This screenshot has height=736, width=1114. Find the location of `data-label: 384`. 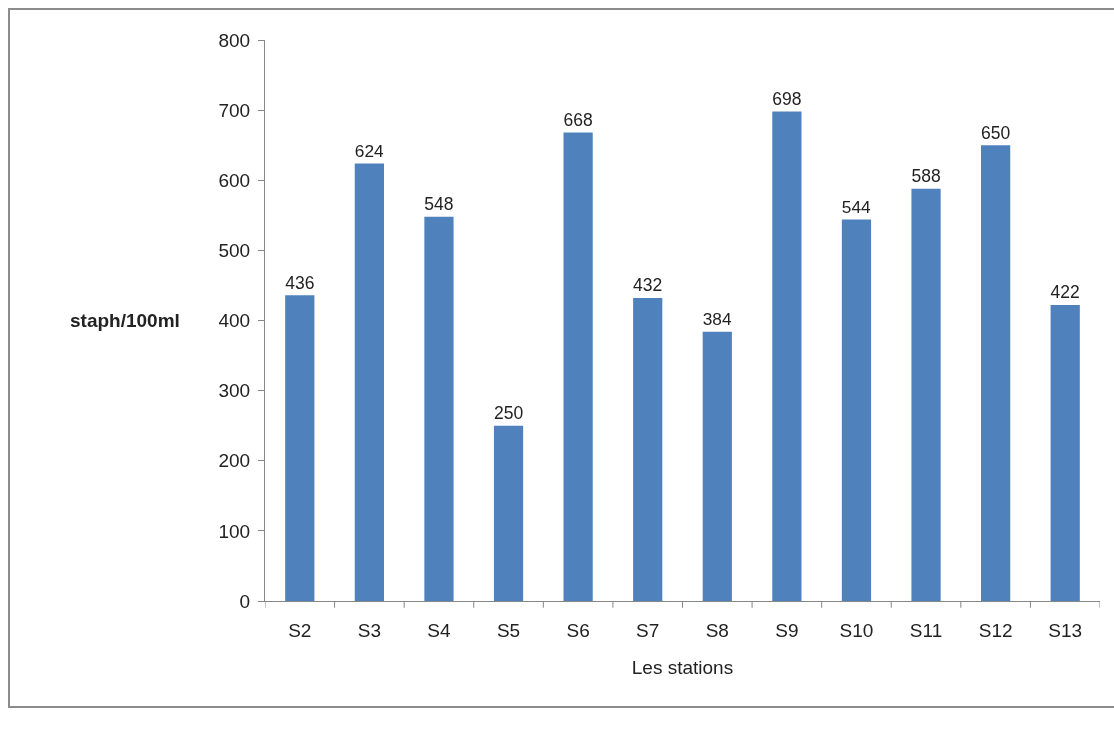

data-label: 384 is located at coordinates (717, 319).